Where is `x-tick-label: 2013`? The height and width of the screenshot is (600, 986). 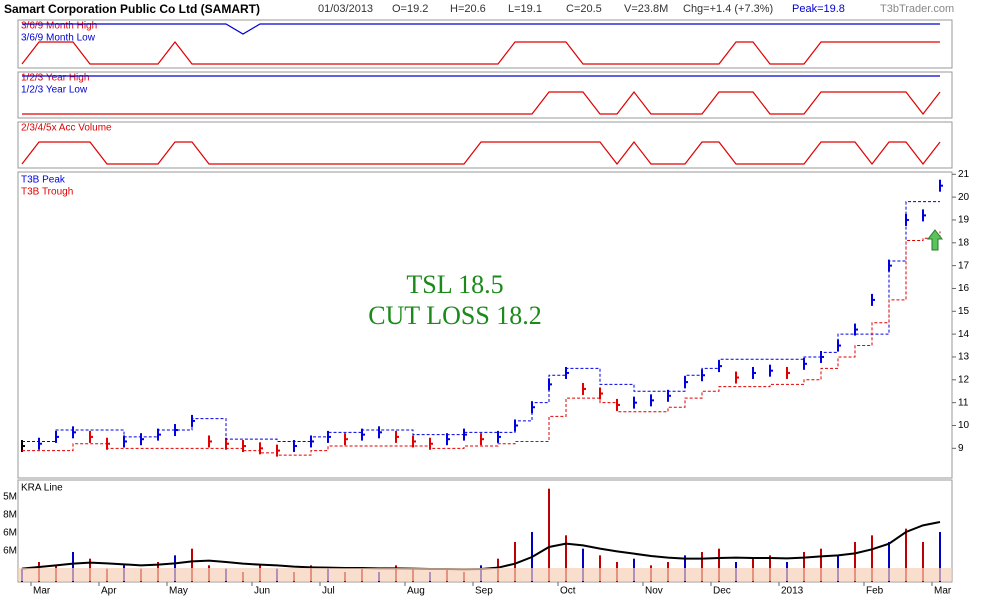 x-tick-label: 2013 is located at coordinates (792, 591).